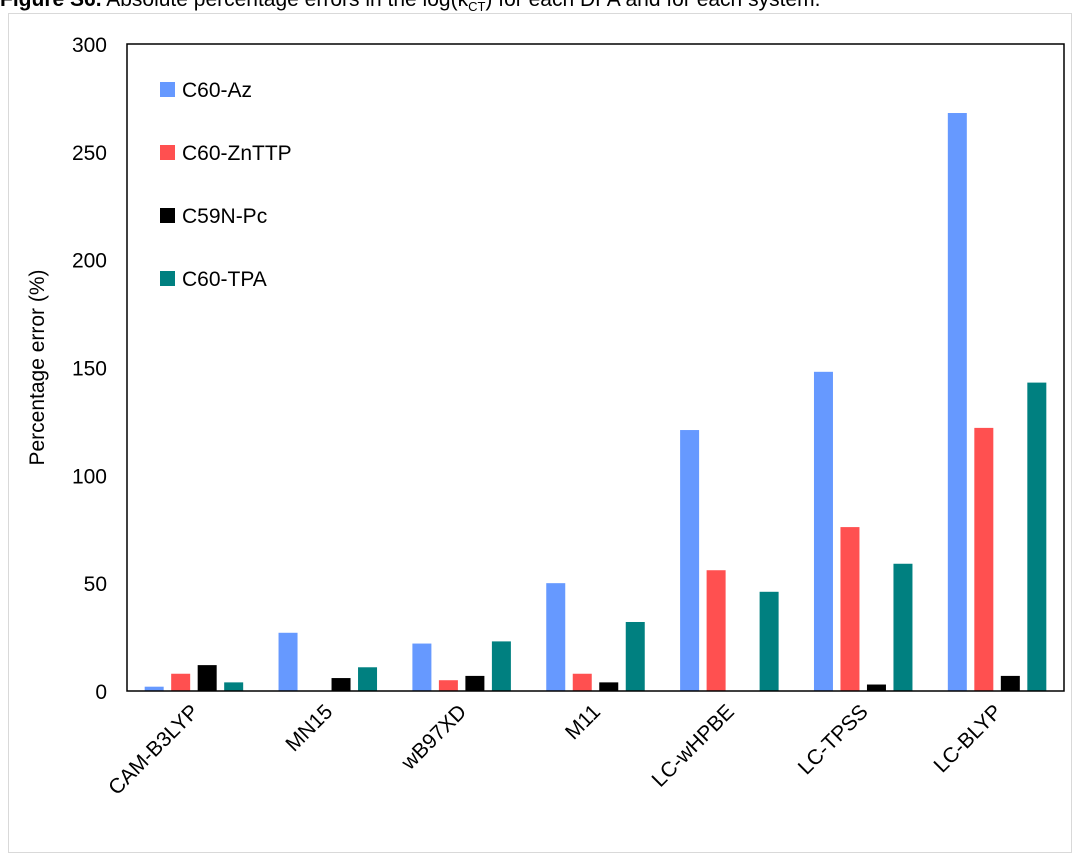 The width and height of the screenshot is (1074, 855). Describe the element at coordinates (95, 584) in the screenshot. I see `y-tick-label: 50` at that location.